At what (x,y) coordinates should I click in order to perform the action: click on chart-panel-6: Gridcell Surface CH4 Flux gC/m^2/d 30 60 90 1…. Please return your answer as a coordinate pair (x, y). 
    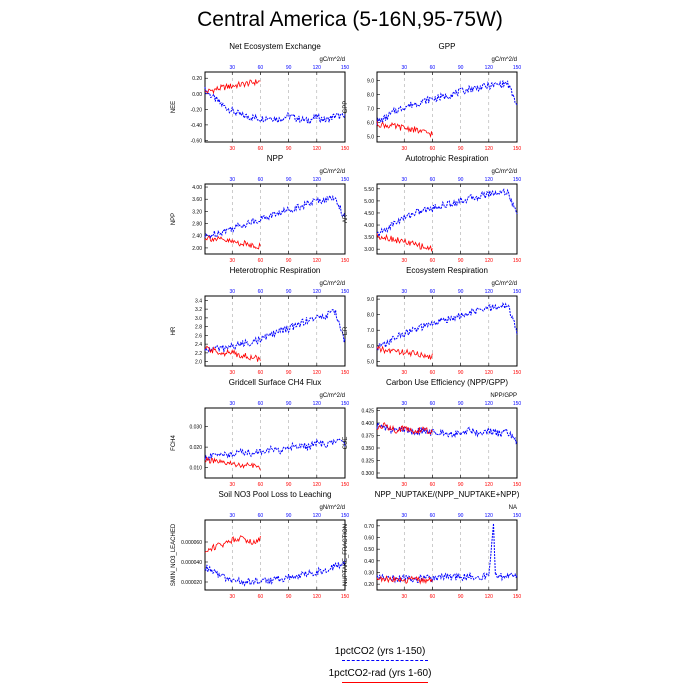
    Looking at the image, I should click on (260, 433).